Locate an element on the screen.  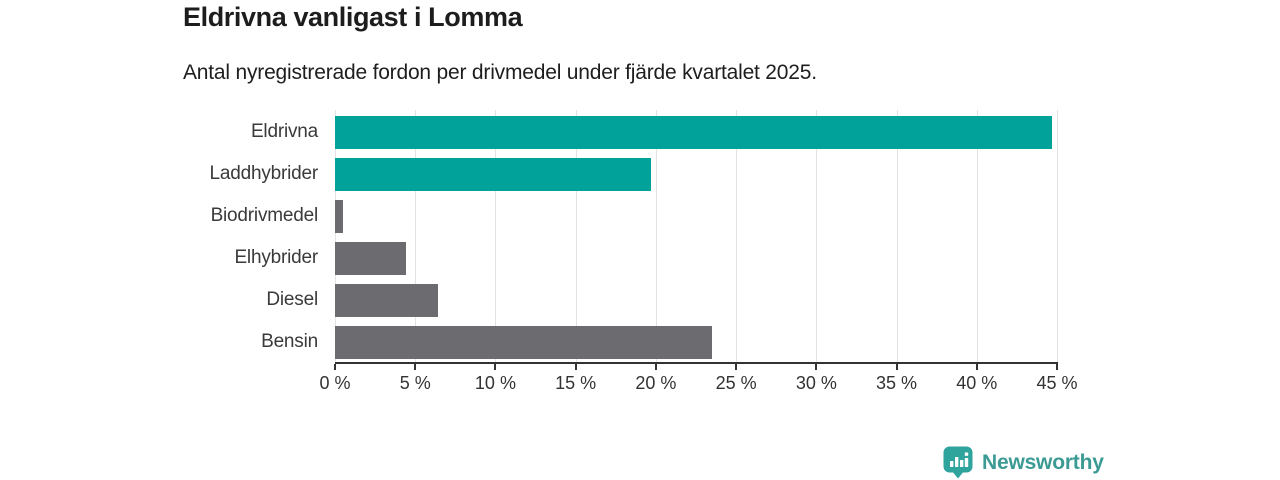
bar-row: Elhybrider is located at coordinates (640, 258).